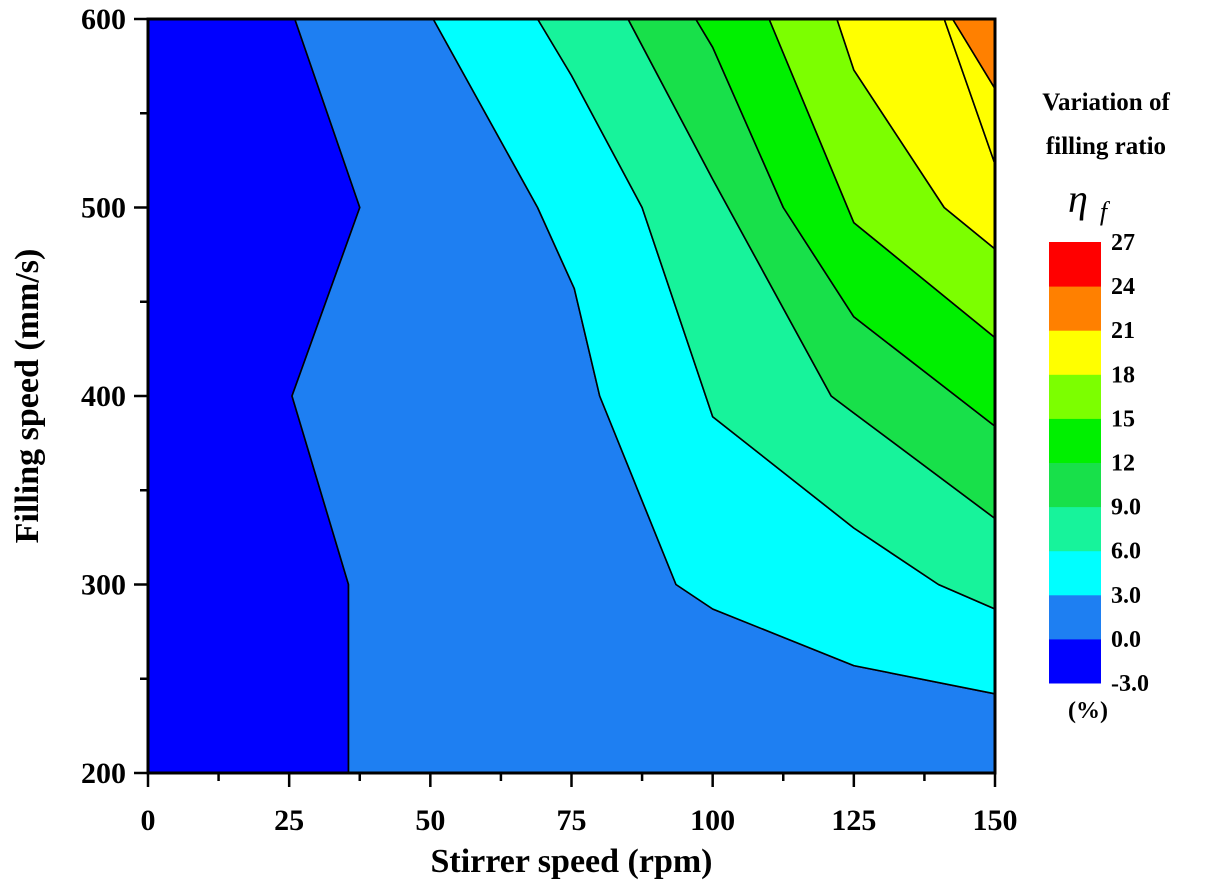  I want to click on y-tick-label: 500, so click(103, 208).